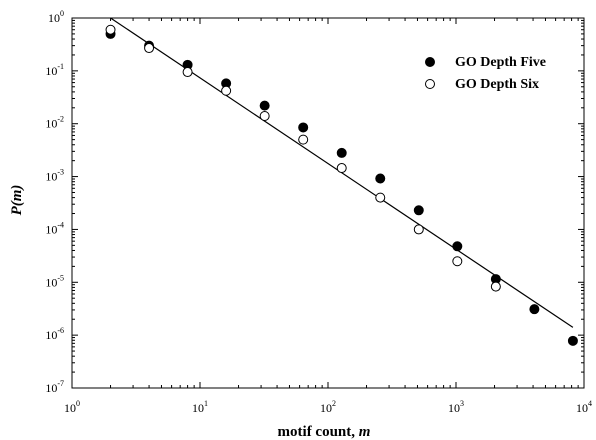 The width and height of the screenshot is (596, 440). What do you see at coordinates (590, 403) in the screenshot?
I see `tick-exponent: 4` at bounding box center [590, 403].